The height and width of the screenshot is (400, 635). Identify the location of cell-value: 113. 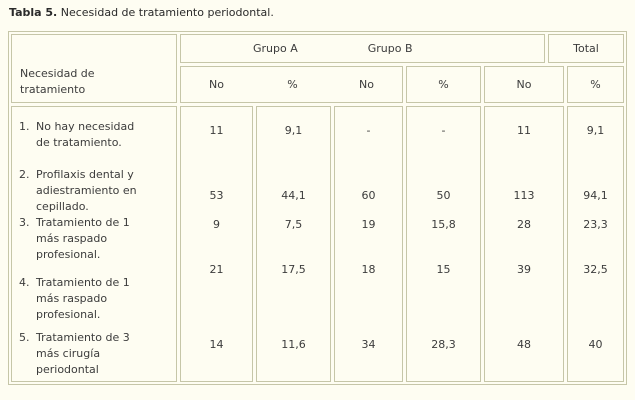
(524, 195).